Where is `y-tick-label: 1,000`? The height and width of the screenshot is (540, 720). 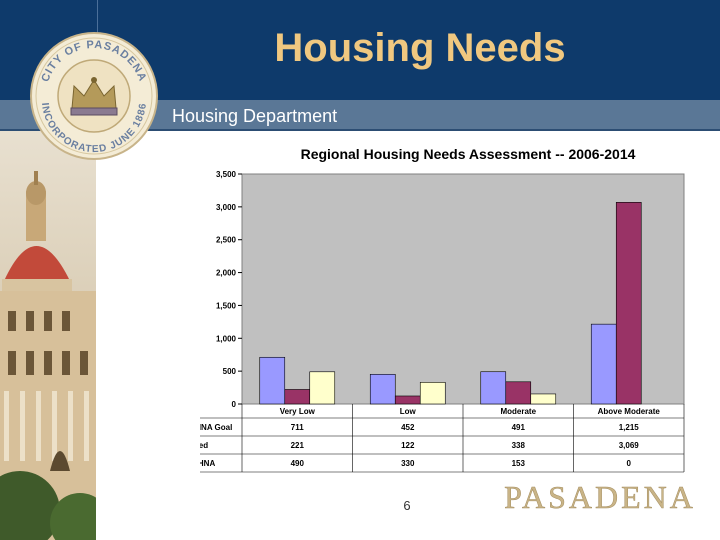 y-tick-label: 1,000 is located at coordinates (226, 338).